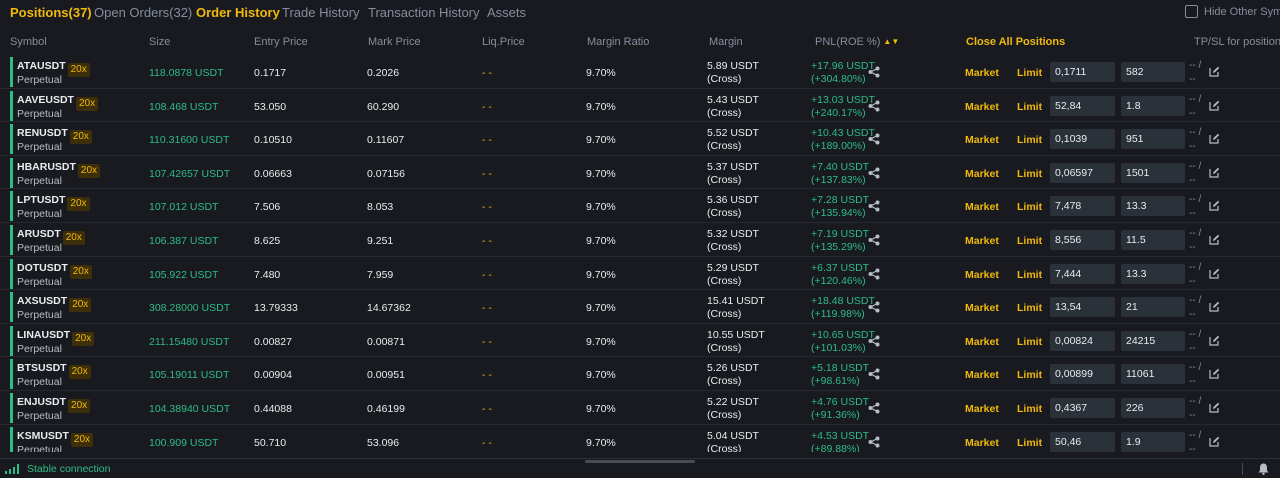  I want to click on col-symbol: Symbol, so click(28, 42).